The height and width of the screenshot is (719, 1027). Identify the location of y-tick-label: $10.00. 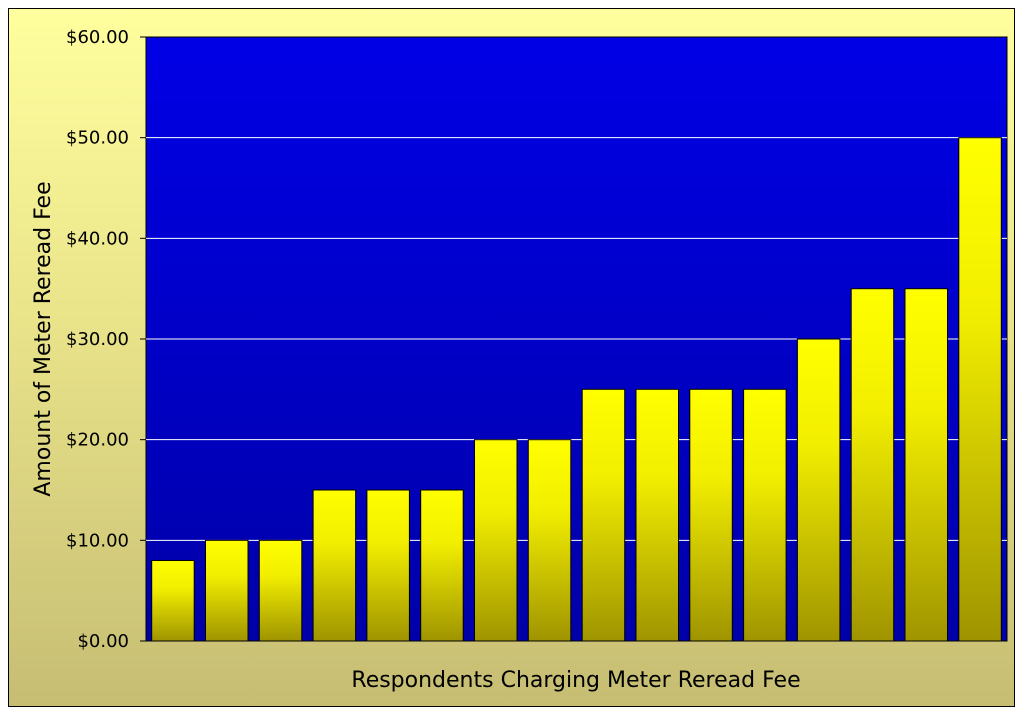
(97, 540).